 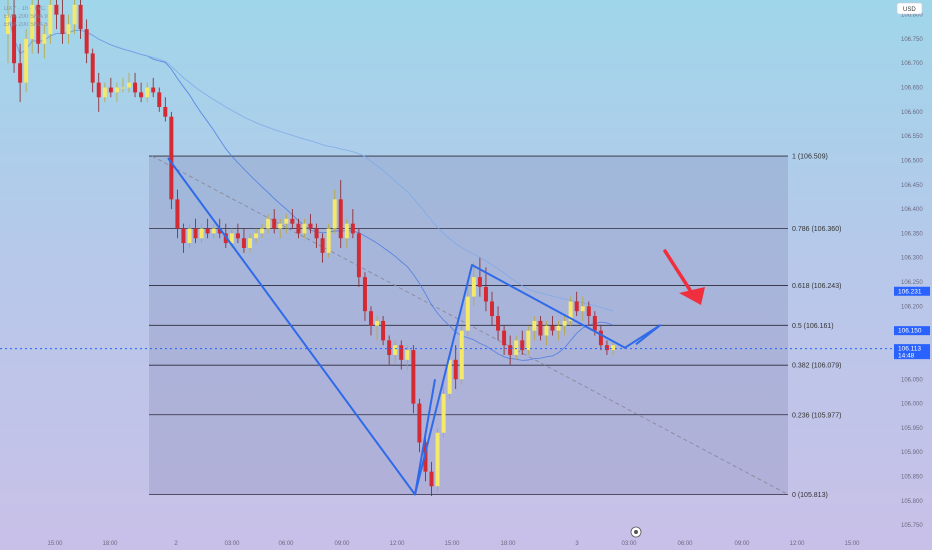 I want to click on y-tick-19: 105.850, so click(x=912, y=478).